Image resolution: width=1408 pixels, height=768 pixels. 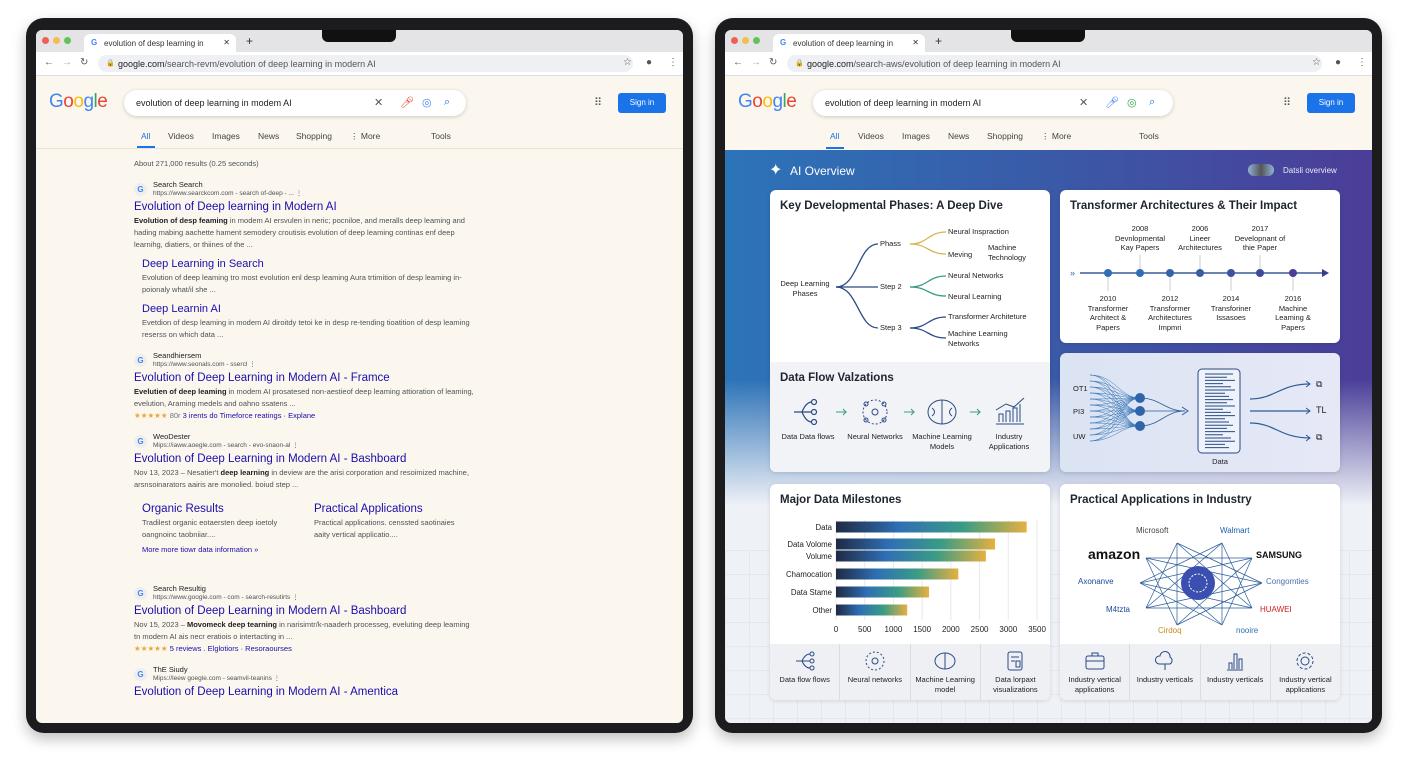 What do you see at coordinates (183, 509) in the screenshot?
I see `sitelink-title: Organic Results` at bounding box center [183, 509].